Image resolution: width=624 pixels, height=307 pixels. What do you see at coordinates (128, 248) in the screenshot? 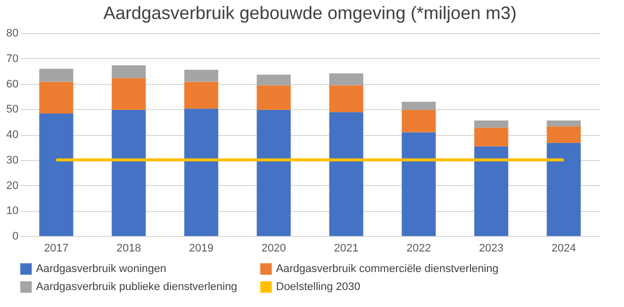
I see `x-tick-label: 2018` at bounding box center [128, 248].